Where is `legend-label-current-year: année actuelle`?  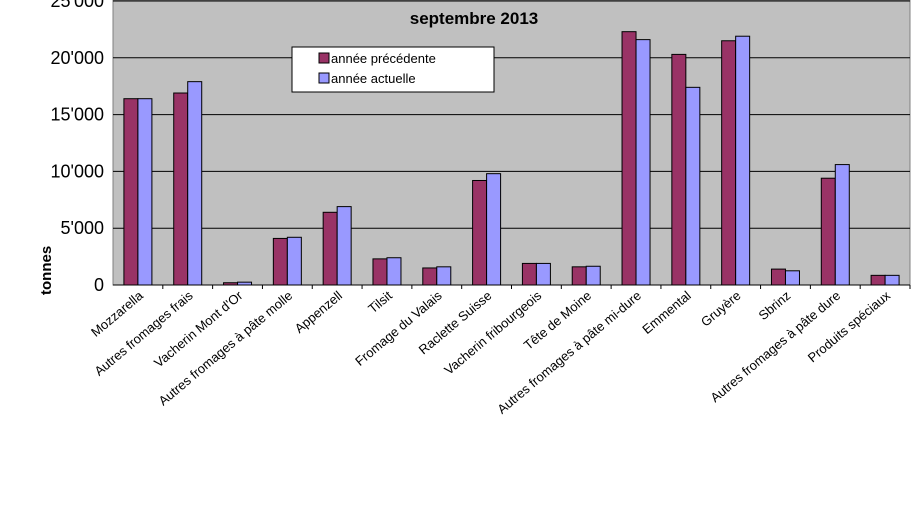 legend-label-current-year: année actuelle is located at coordinates (373, 78).